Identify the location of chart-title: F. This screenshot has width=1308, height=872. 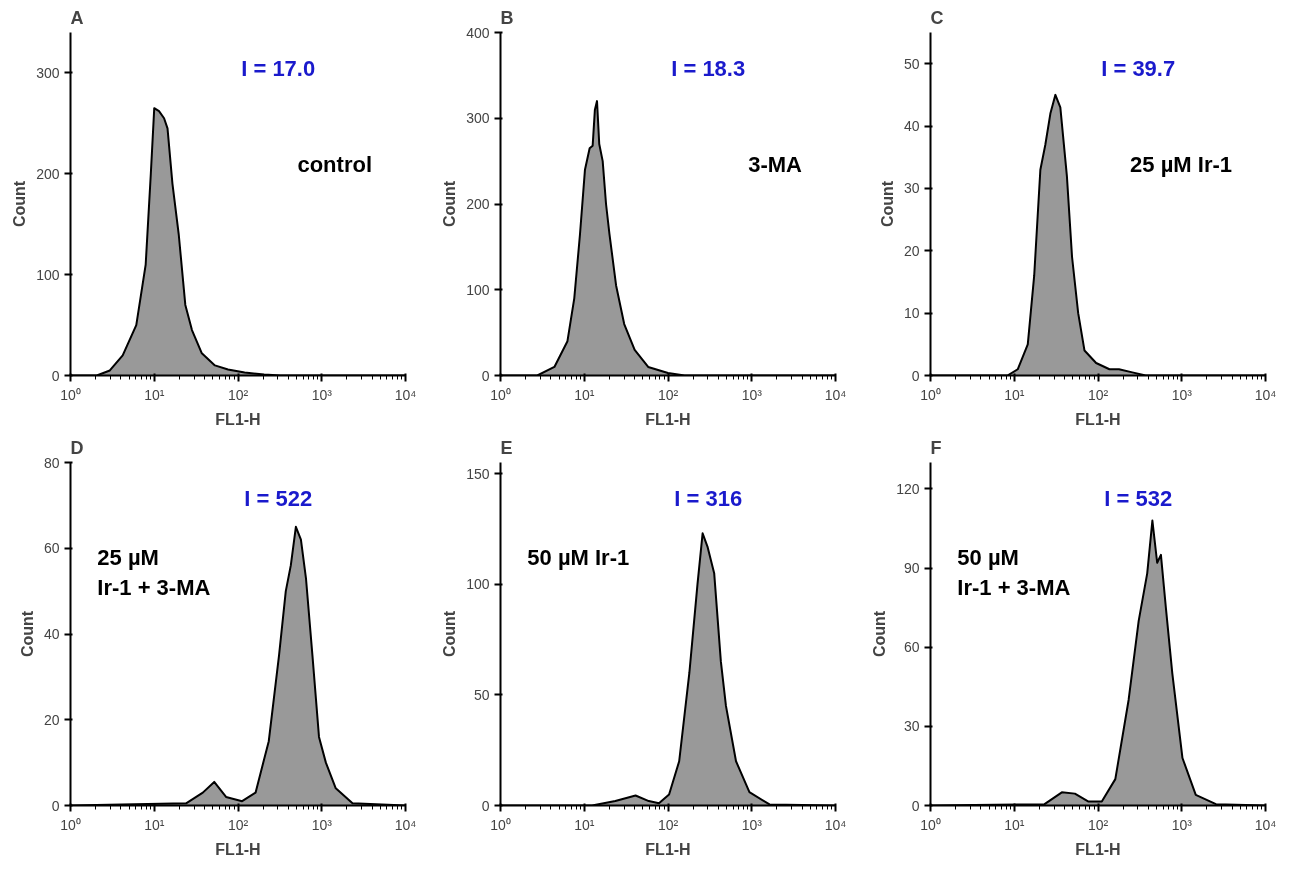
(936, 447).